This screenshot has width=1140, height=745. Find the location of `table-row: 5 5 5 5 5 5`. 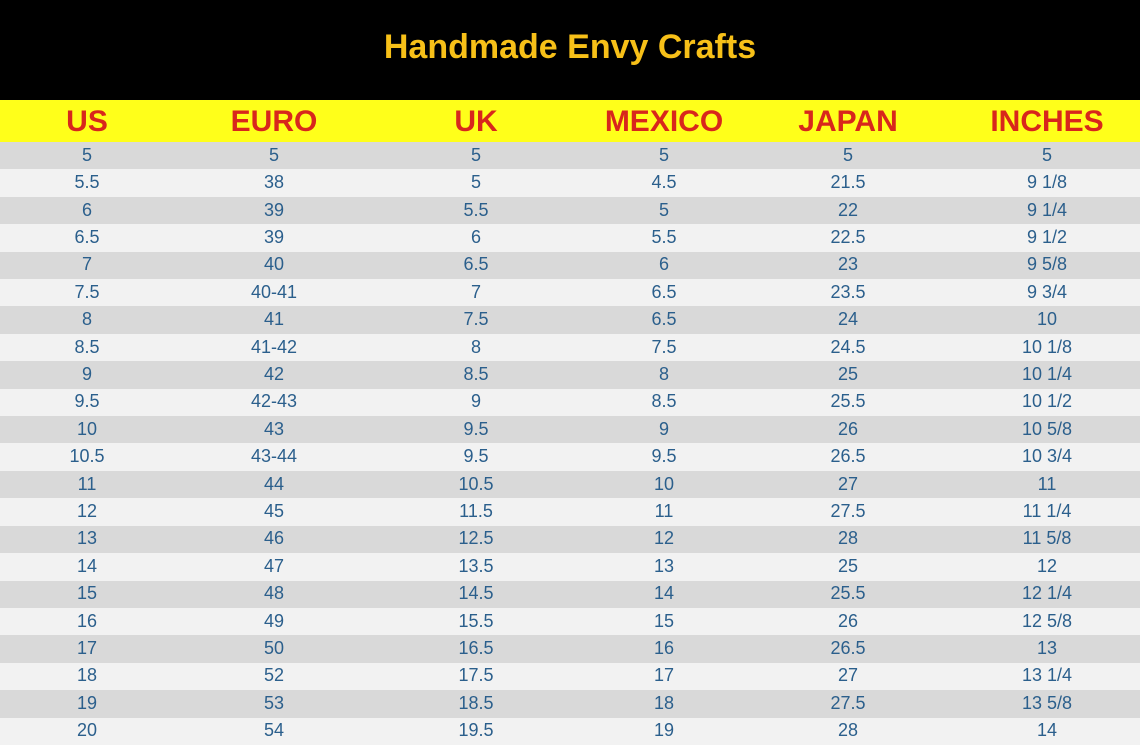

table-row: 5 5 5 5 5 5 is located at coordinates (570, 156).